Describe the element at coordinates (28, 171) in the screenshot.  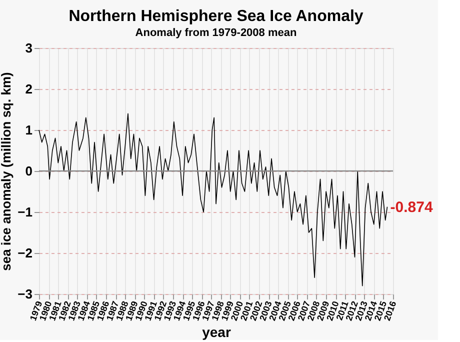
I see `y-tick-label: 0` at that location.